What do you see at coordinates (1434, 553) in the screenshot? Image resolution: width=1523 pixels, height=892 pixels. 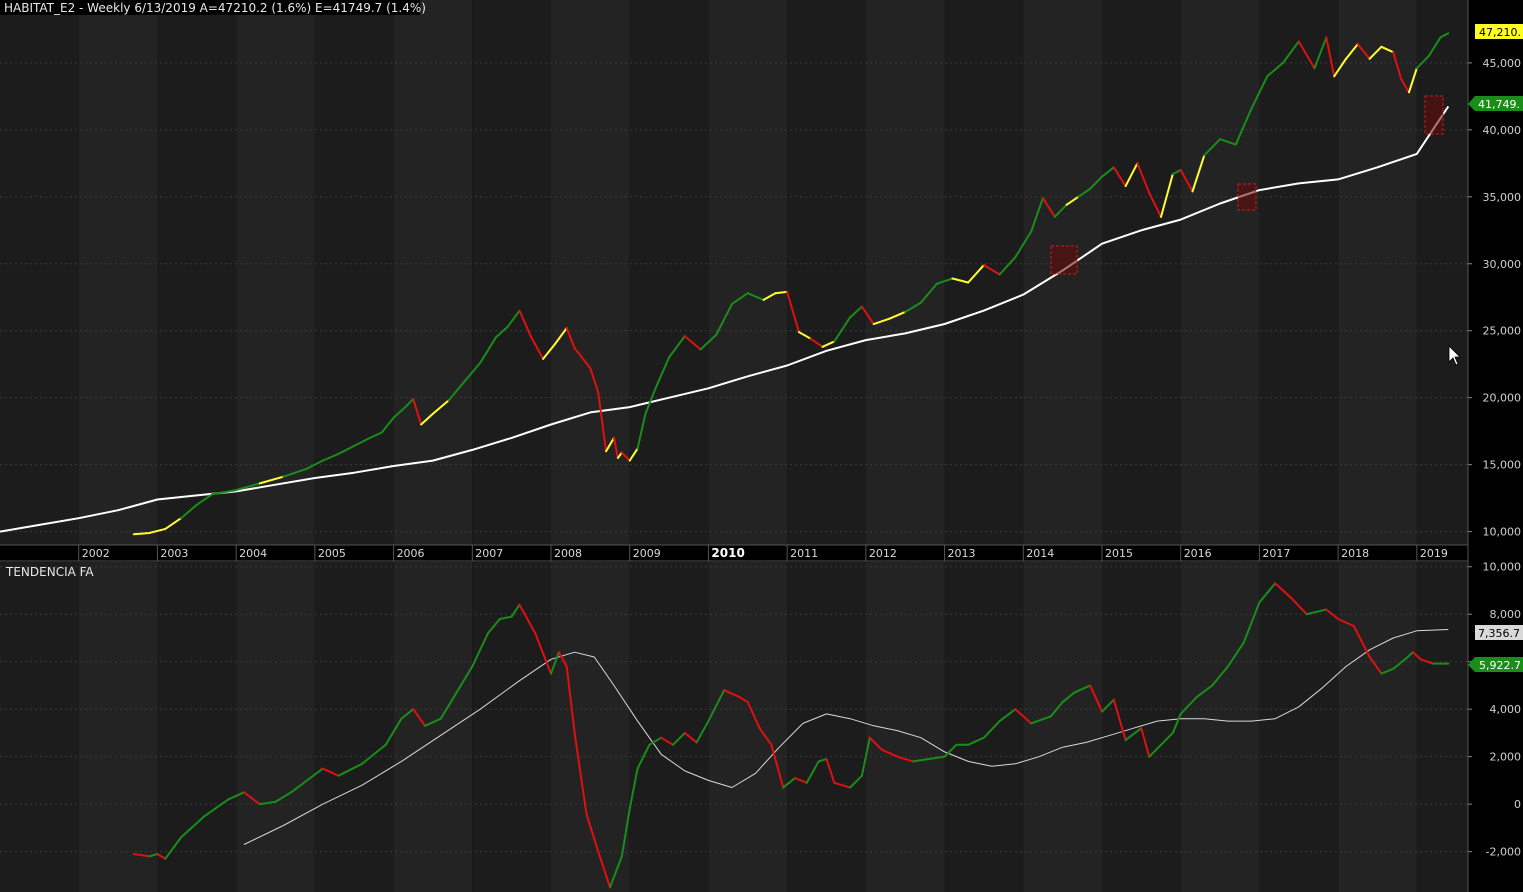 I see `x-tick-label: 2019` at bounding box center [1434, 553].